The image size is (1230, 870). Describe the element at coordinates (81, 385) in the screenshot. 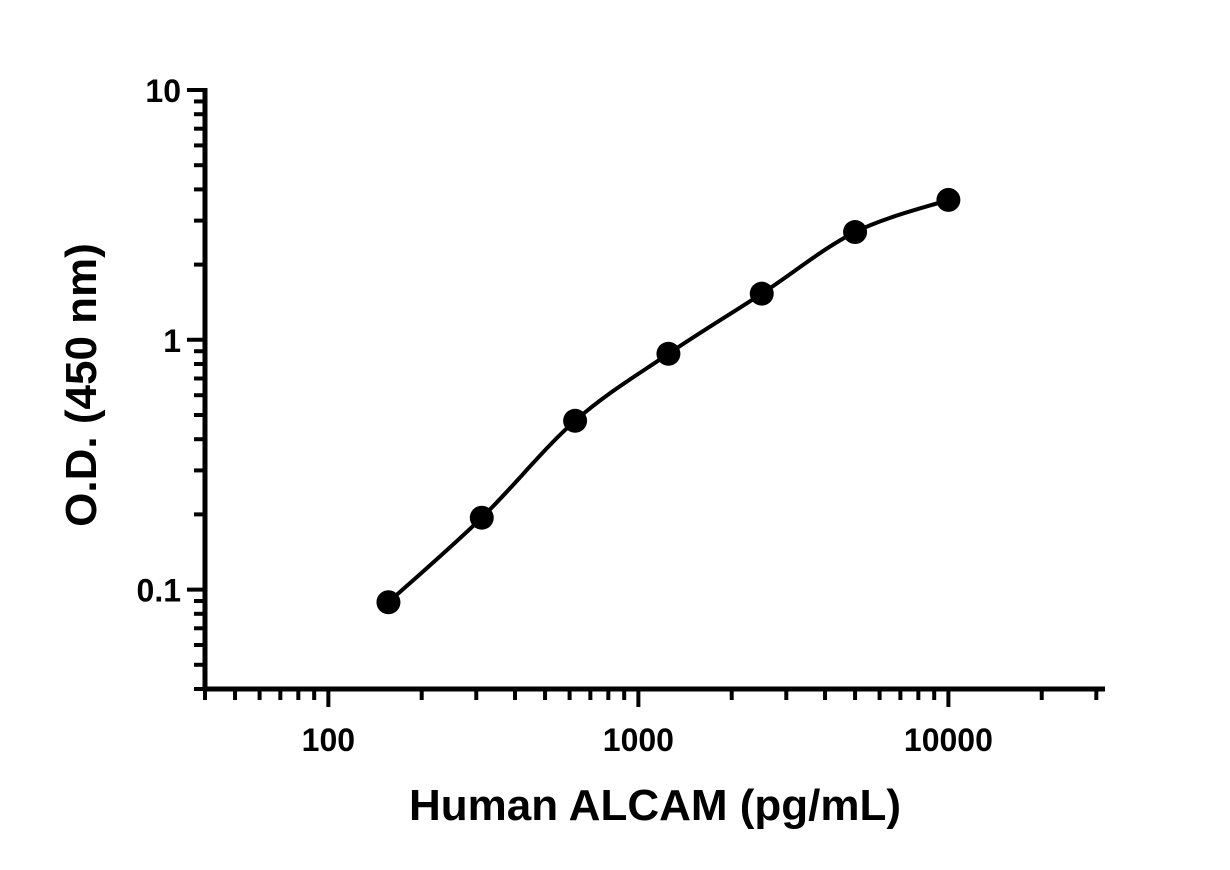

I see `y-axis-label: O.D. (450 nm)` at that location.